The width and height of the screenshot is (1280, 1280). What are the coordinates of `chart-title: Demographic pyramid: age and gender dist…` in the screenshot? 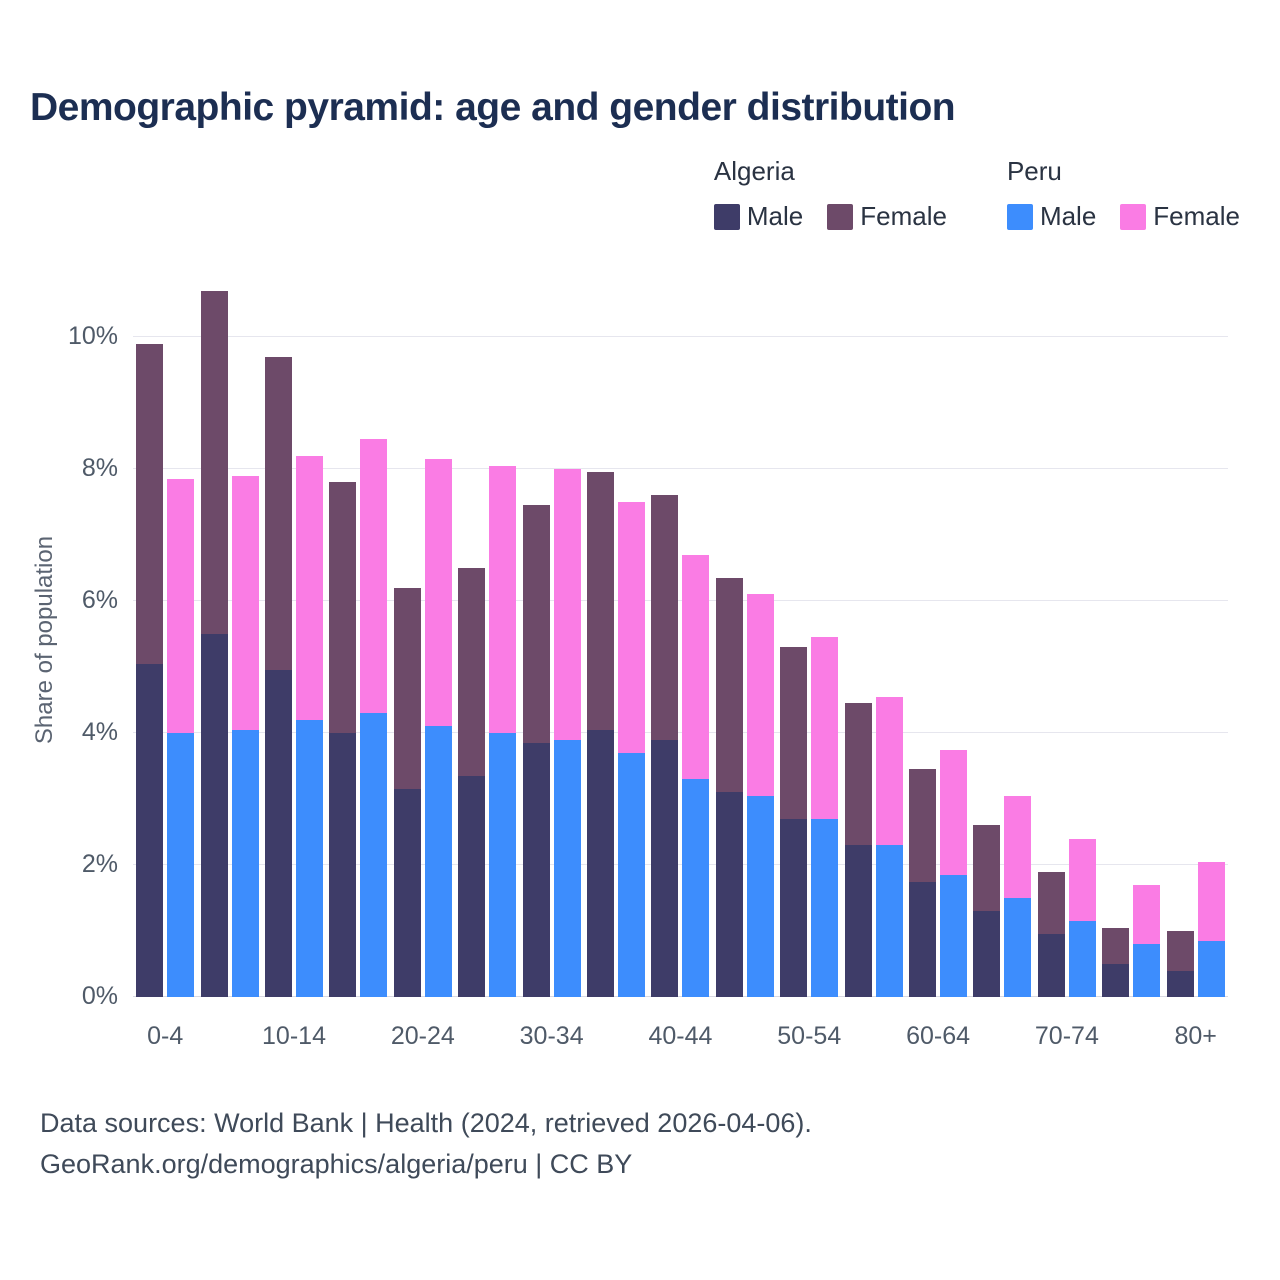 It's located at (493, 107).